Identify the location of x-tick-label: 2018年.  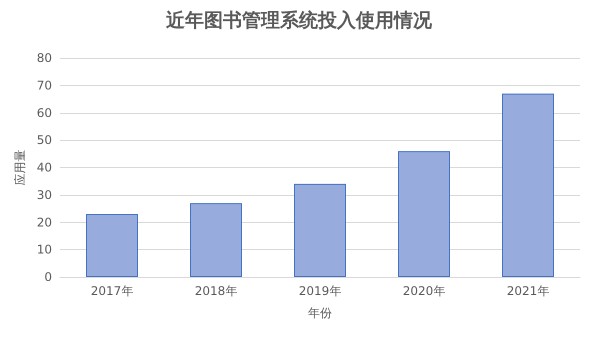
(216, 291).